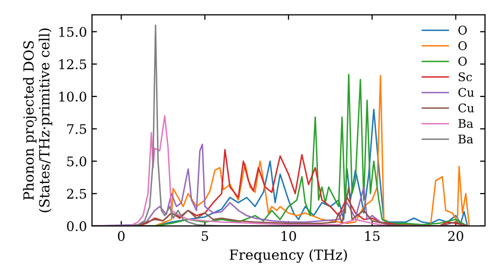 This screenshot has width=500, height=280. What do you see at coordinates (37, 120) in the screenshot?
I see `y-axis-title: Phonon projected DOS (States/THz·primitive cell)` at bounding box center [37, 120].